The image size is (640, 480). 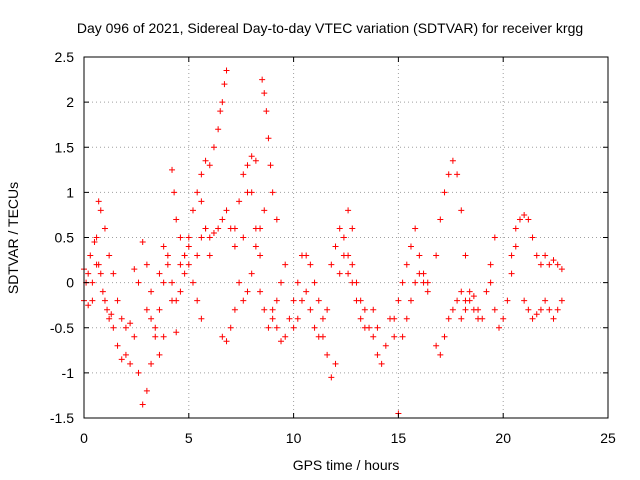 What do you see at coordinates (65, 238) in the screenshot?
I see `y-tick-label: 0.5` at bounding box center [65, 238].